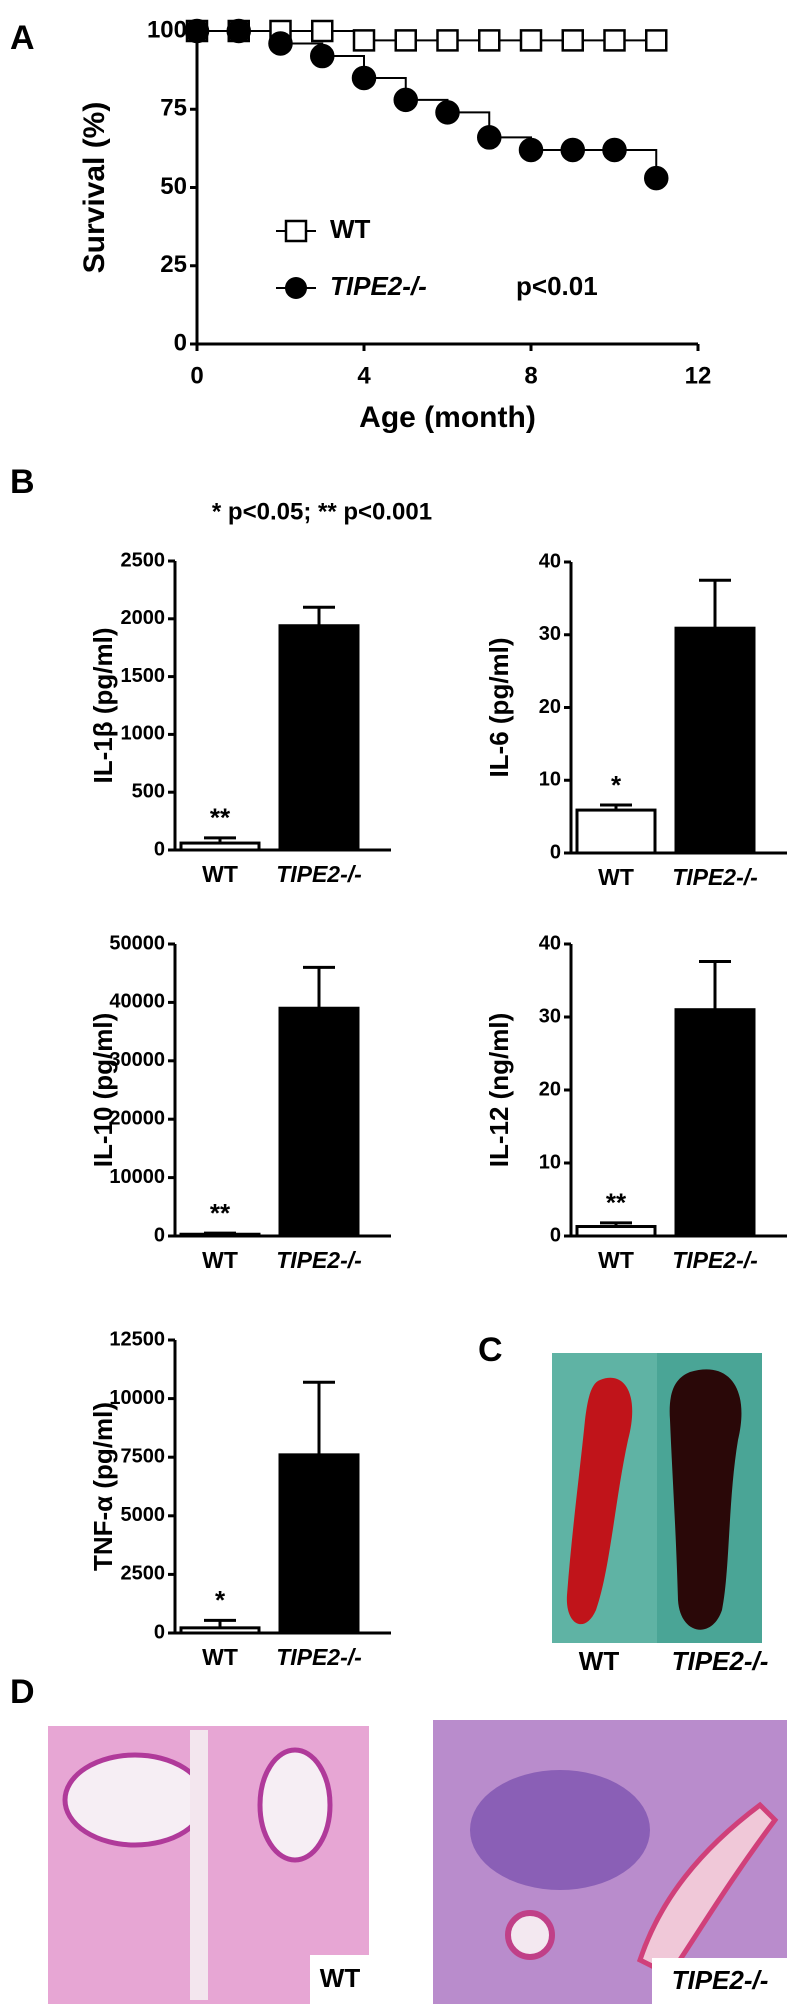  Describe the element at coordinates (296, 231) in the screenshot. I see `legend-marker` at that location.